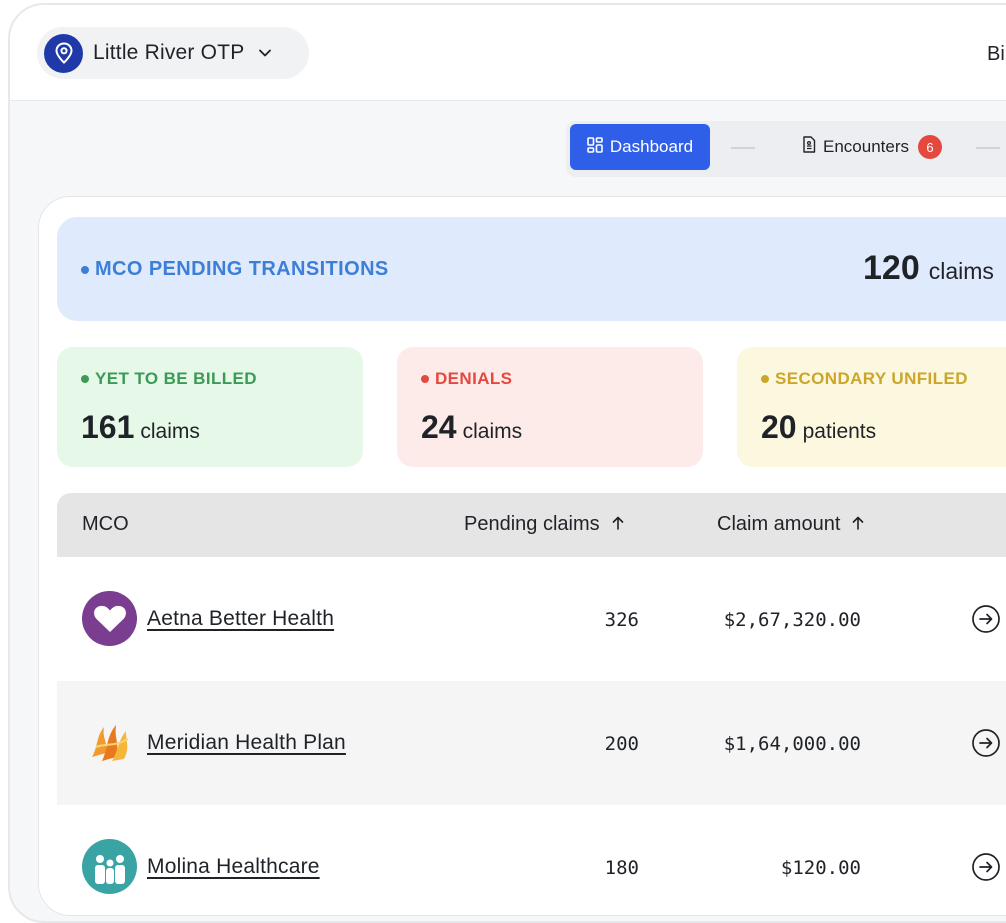 The width and height of the screenshot is (1006, 923). I want to click on banner-label: MCO PENDING TRANSITIONS, so click(235, 269).